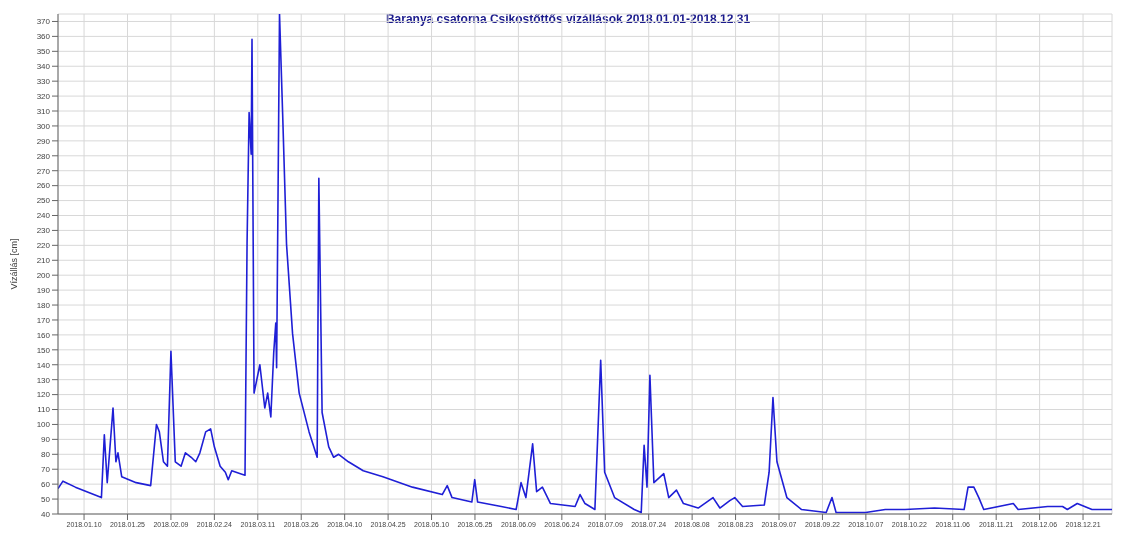 The width and height of the screenshot is (1136, 540). Describe the element at coordinates (46, 455) in the screenshot. I see `y-tick-label: 80` at that location.